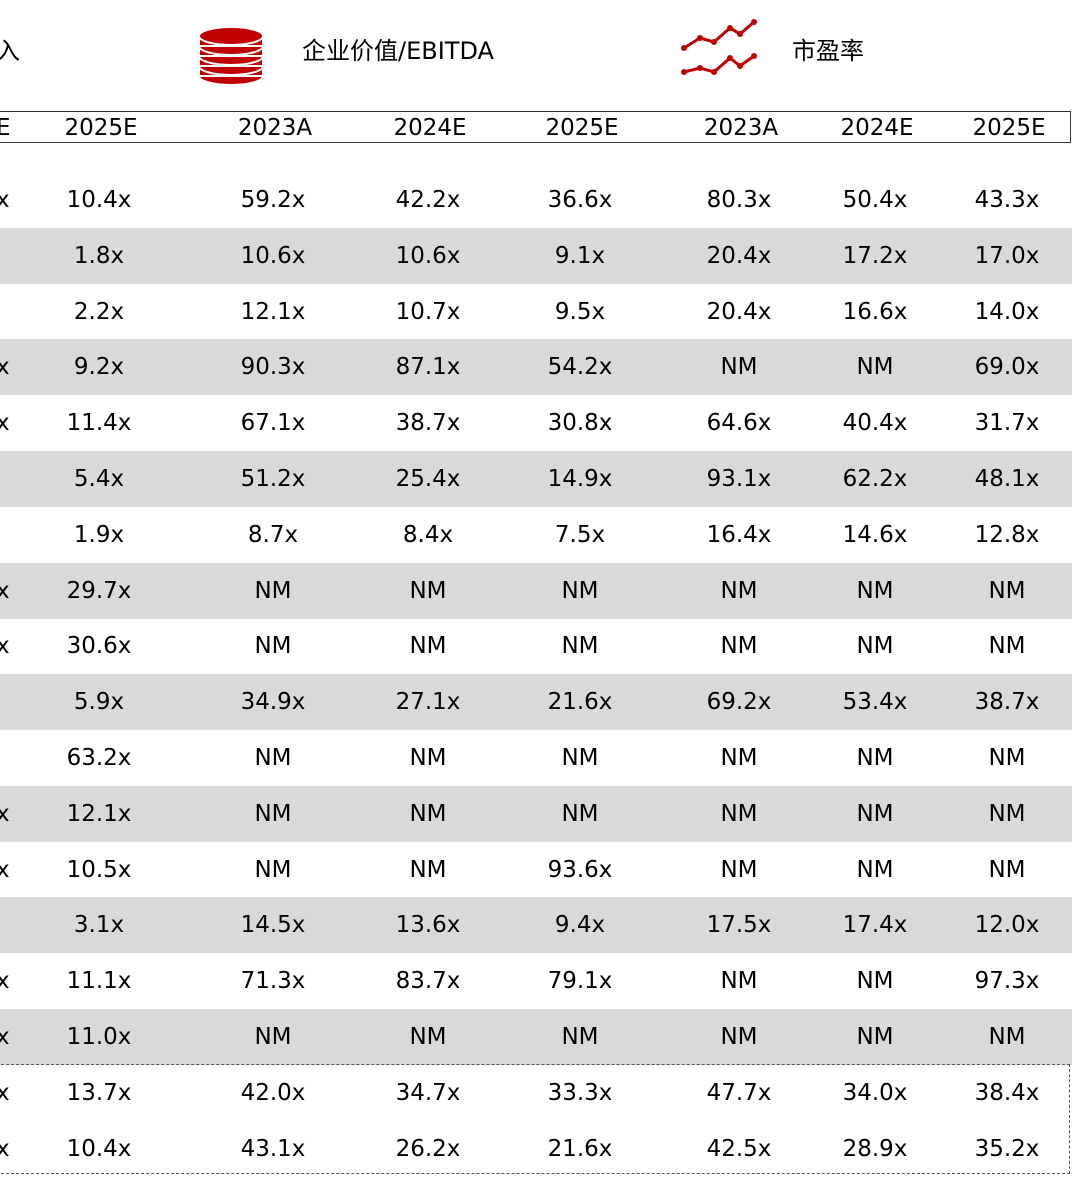 This screenshot has height=1183, width=1080. Describe the element at coordinates (739, 311) in the screenshot. I see `table-cell-col5: 20.4x` at that location.